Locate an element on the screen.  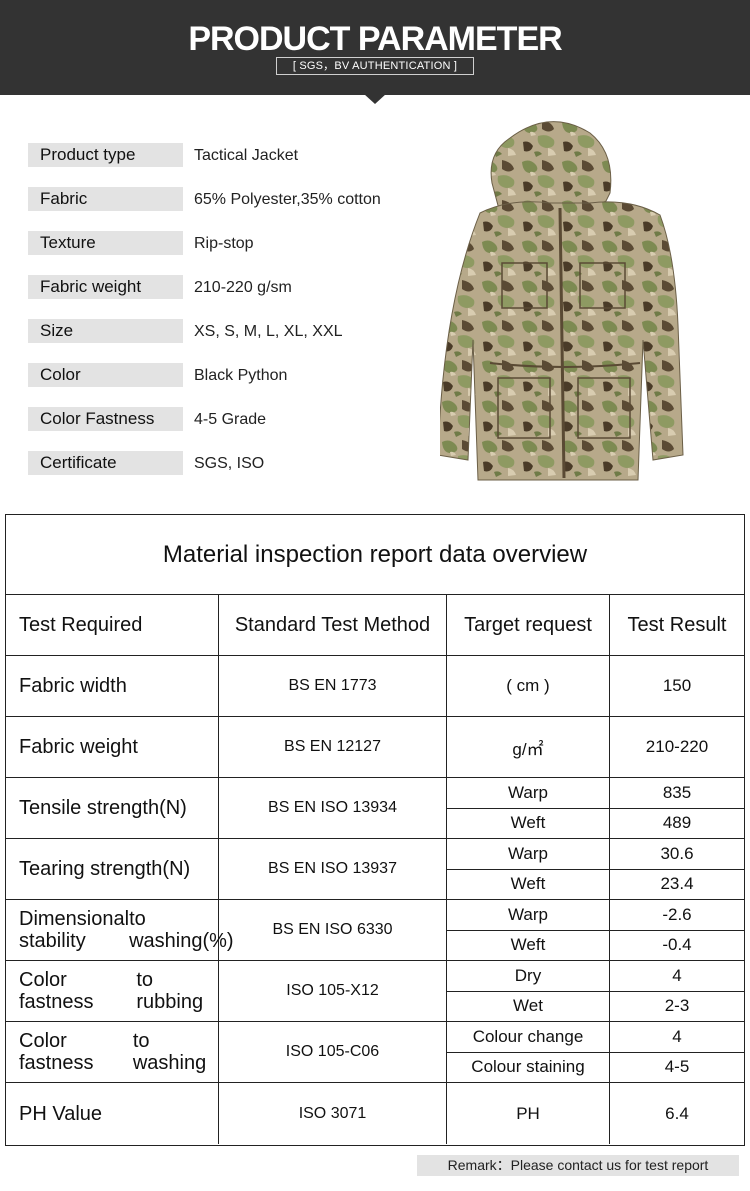
test-result-cell: 30.6 is located at coordinates (677, 854).